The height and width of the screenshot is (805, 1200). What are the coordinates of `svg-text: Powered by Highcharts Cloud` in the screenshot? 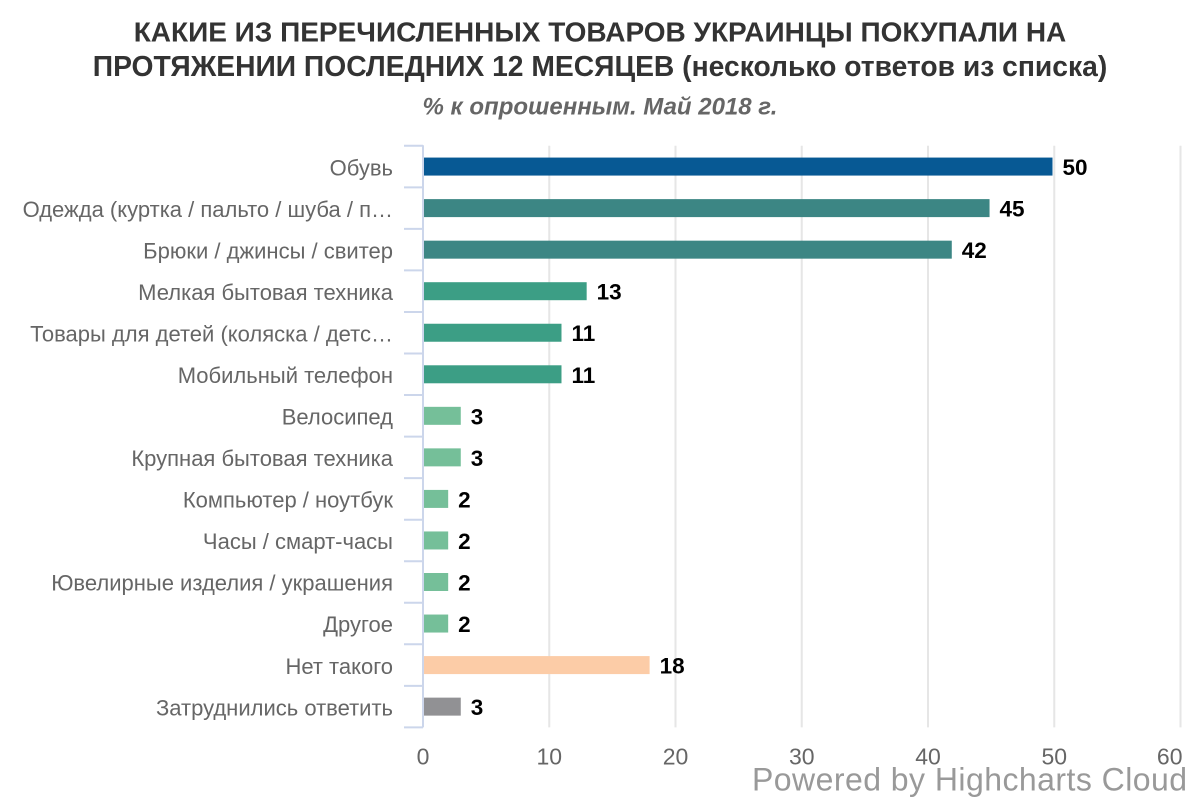 It's located at (969, 780).